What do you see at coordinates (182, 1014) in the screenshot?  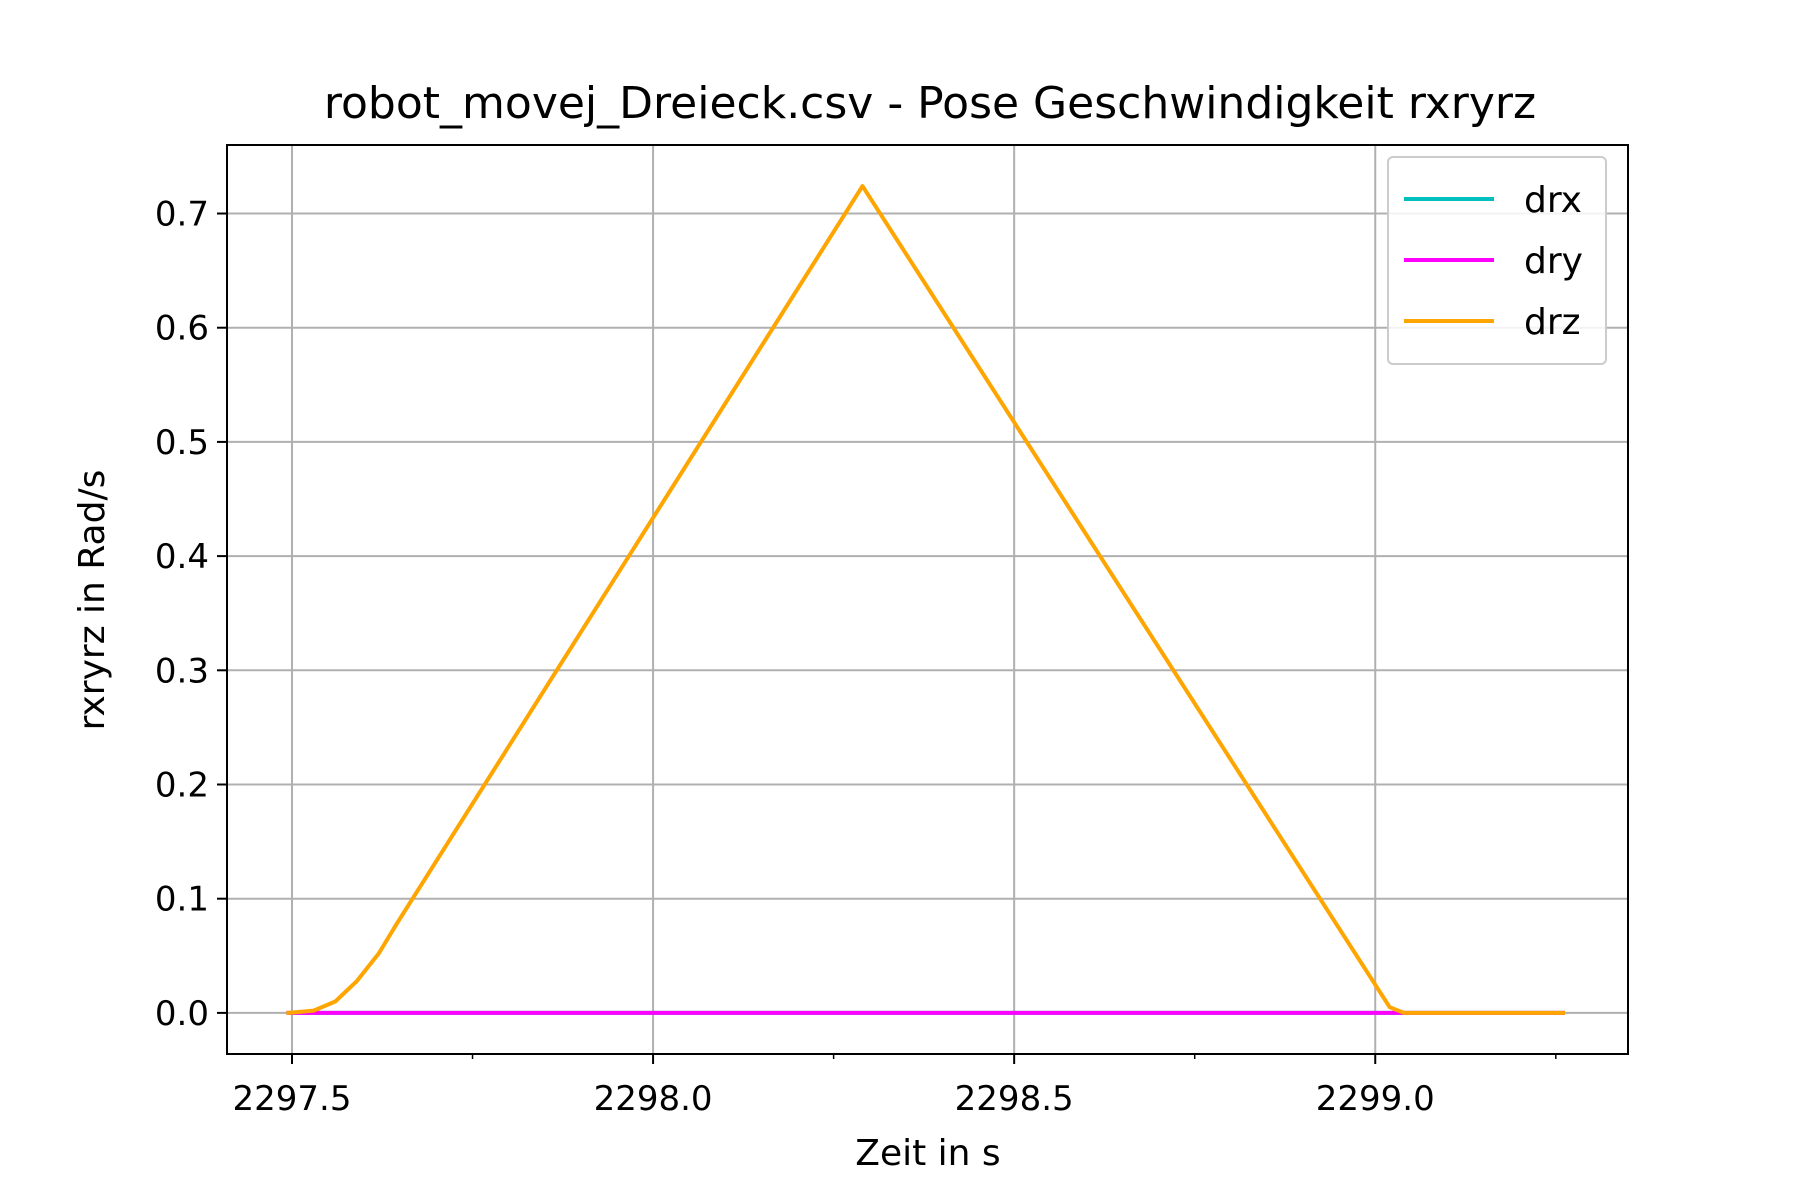 I see `y-tick-label: 0.0` at bounding box center [182, 1014].